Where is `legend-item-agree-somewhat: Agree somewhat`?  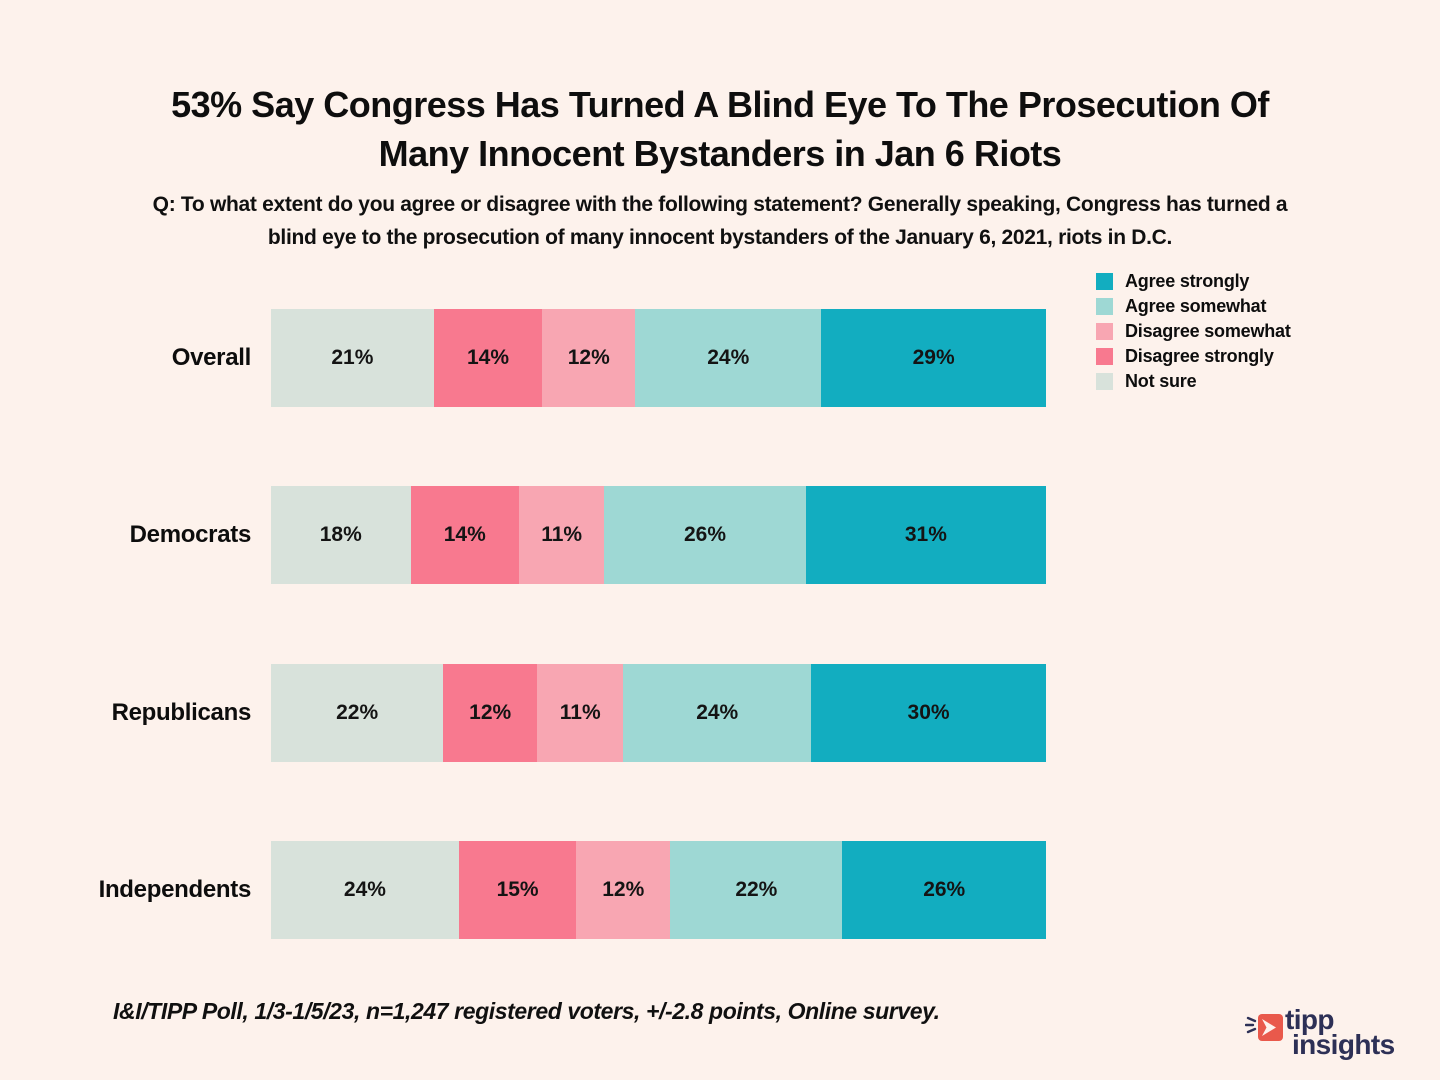
legend-item-agree-somewhat: Agree somewhat is located at coordinates (1193, 306).